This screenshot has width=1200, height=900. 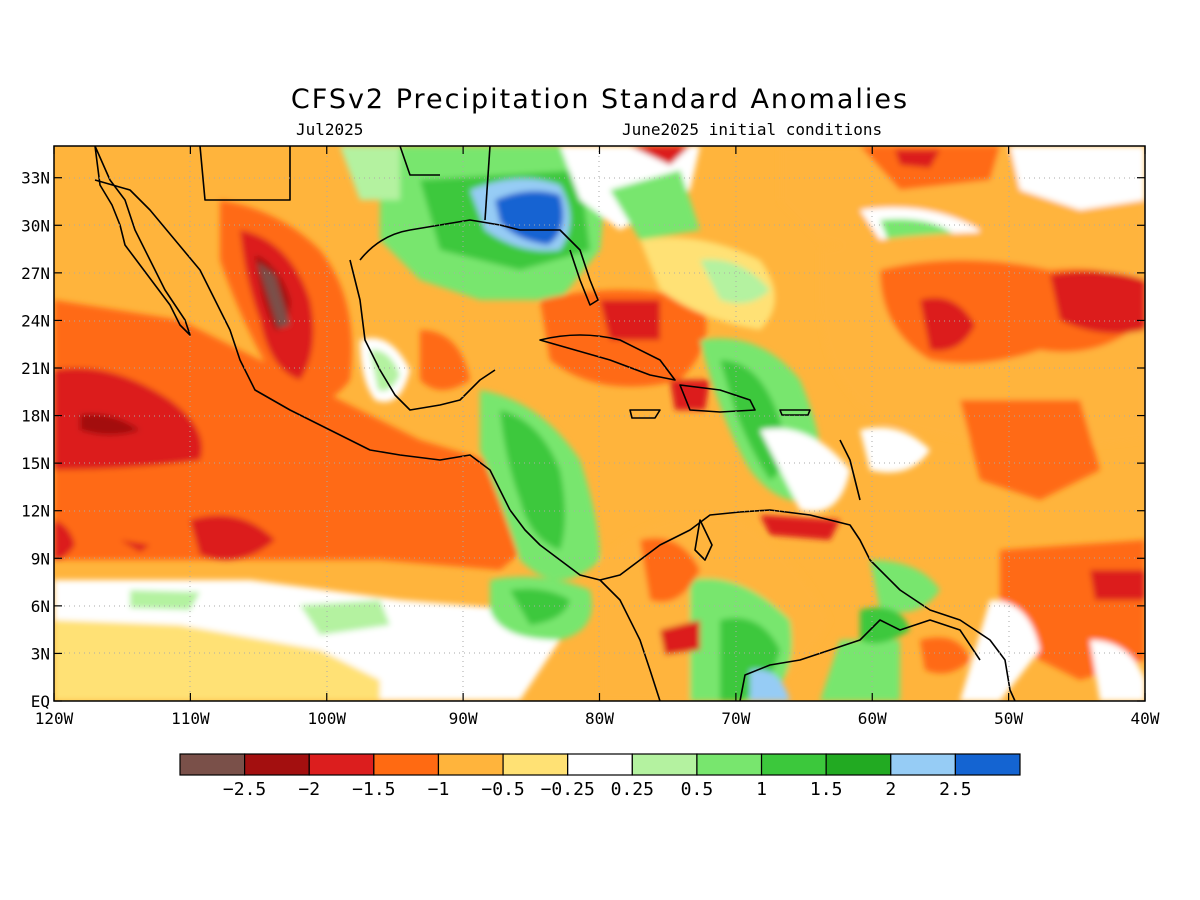 What do you see at coordinates (35, 416) in the screenshot?
I see `lat-tick-label: 18N` at bounding box center [35, 416].